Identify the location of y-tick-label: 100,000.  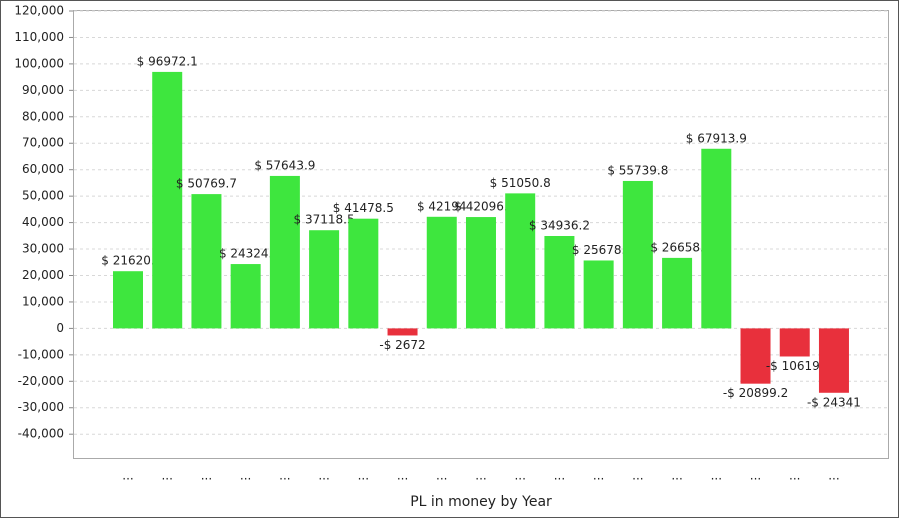
(39, 63).